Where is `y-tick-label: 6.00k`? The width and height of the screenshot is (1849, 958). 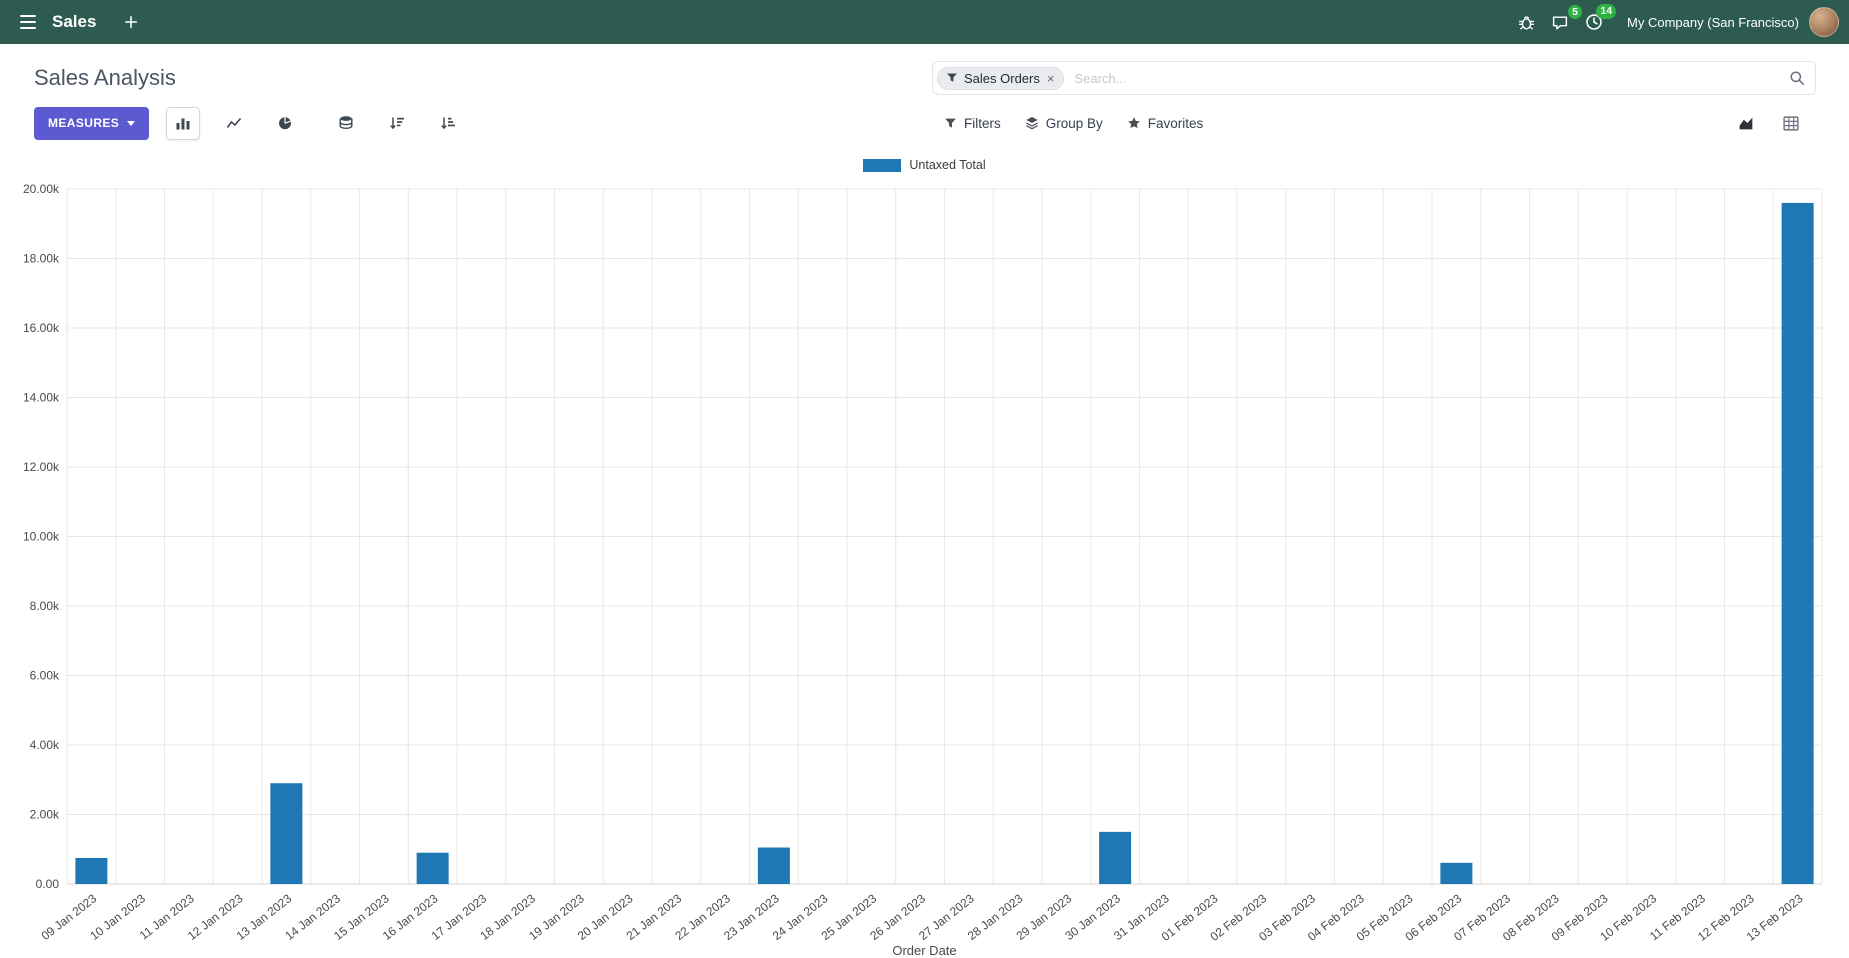 y-tick-label: 6.00k is located at coordinates (45, 676).